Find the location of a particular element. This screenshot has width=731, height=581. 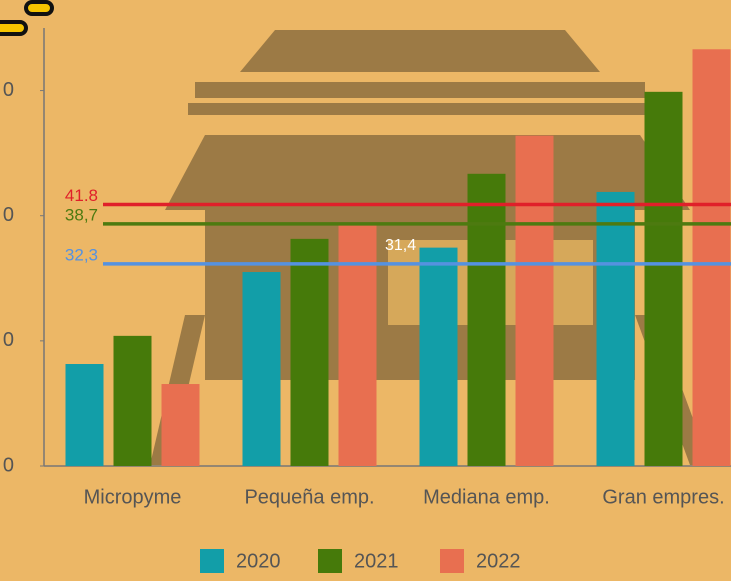

x-tick-label: Mediana emp. is located at coordinates (486, 497).